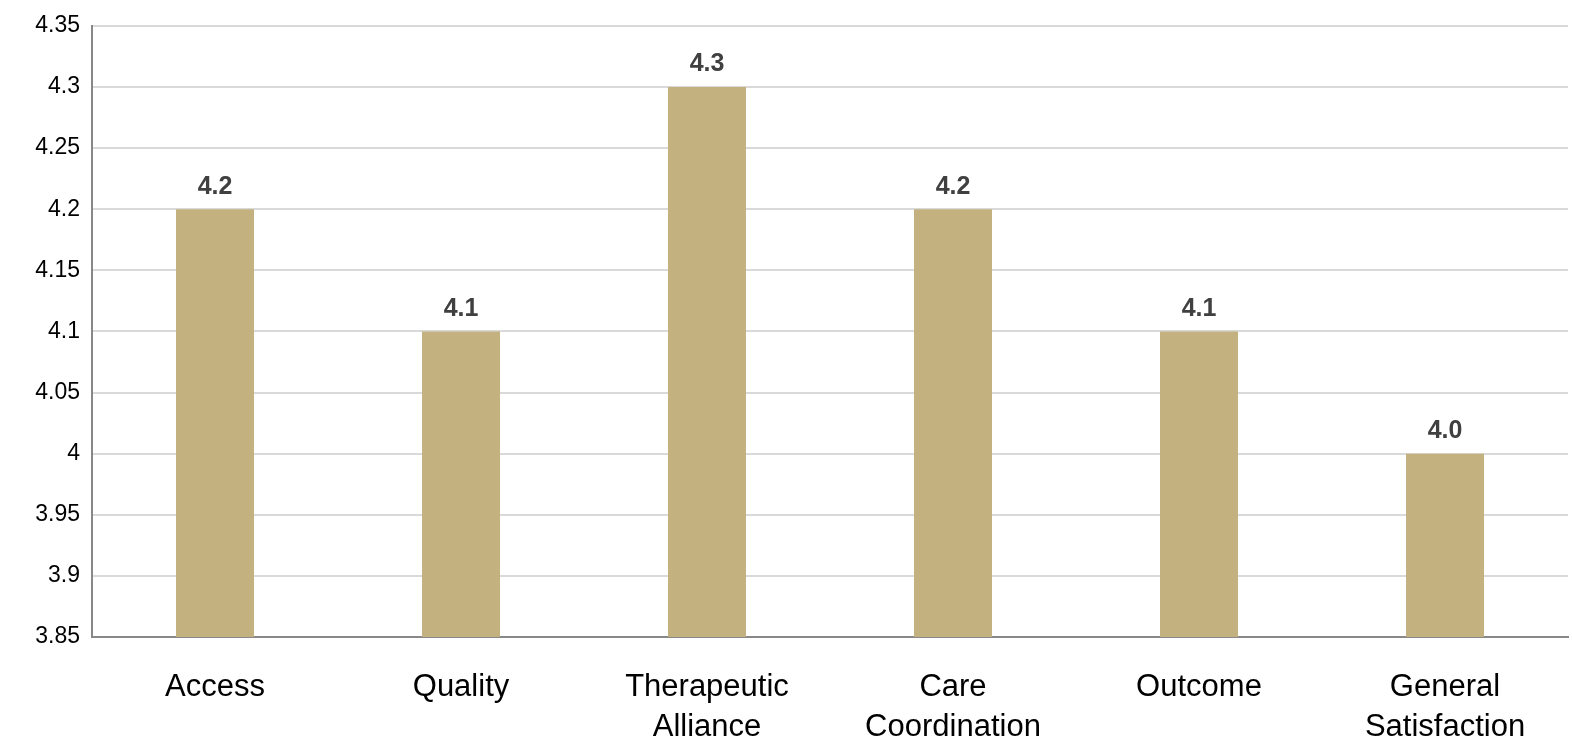  Describe the element at coordinates (57, 268) in the screenshot. I see `y-tick-label: 4.15` at that location.